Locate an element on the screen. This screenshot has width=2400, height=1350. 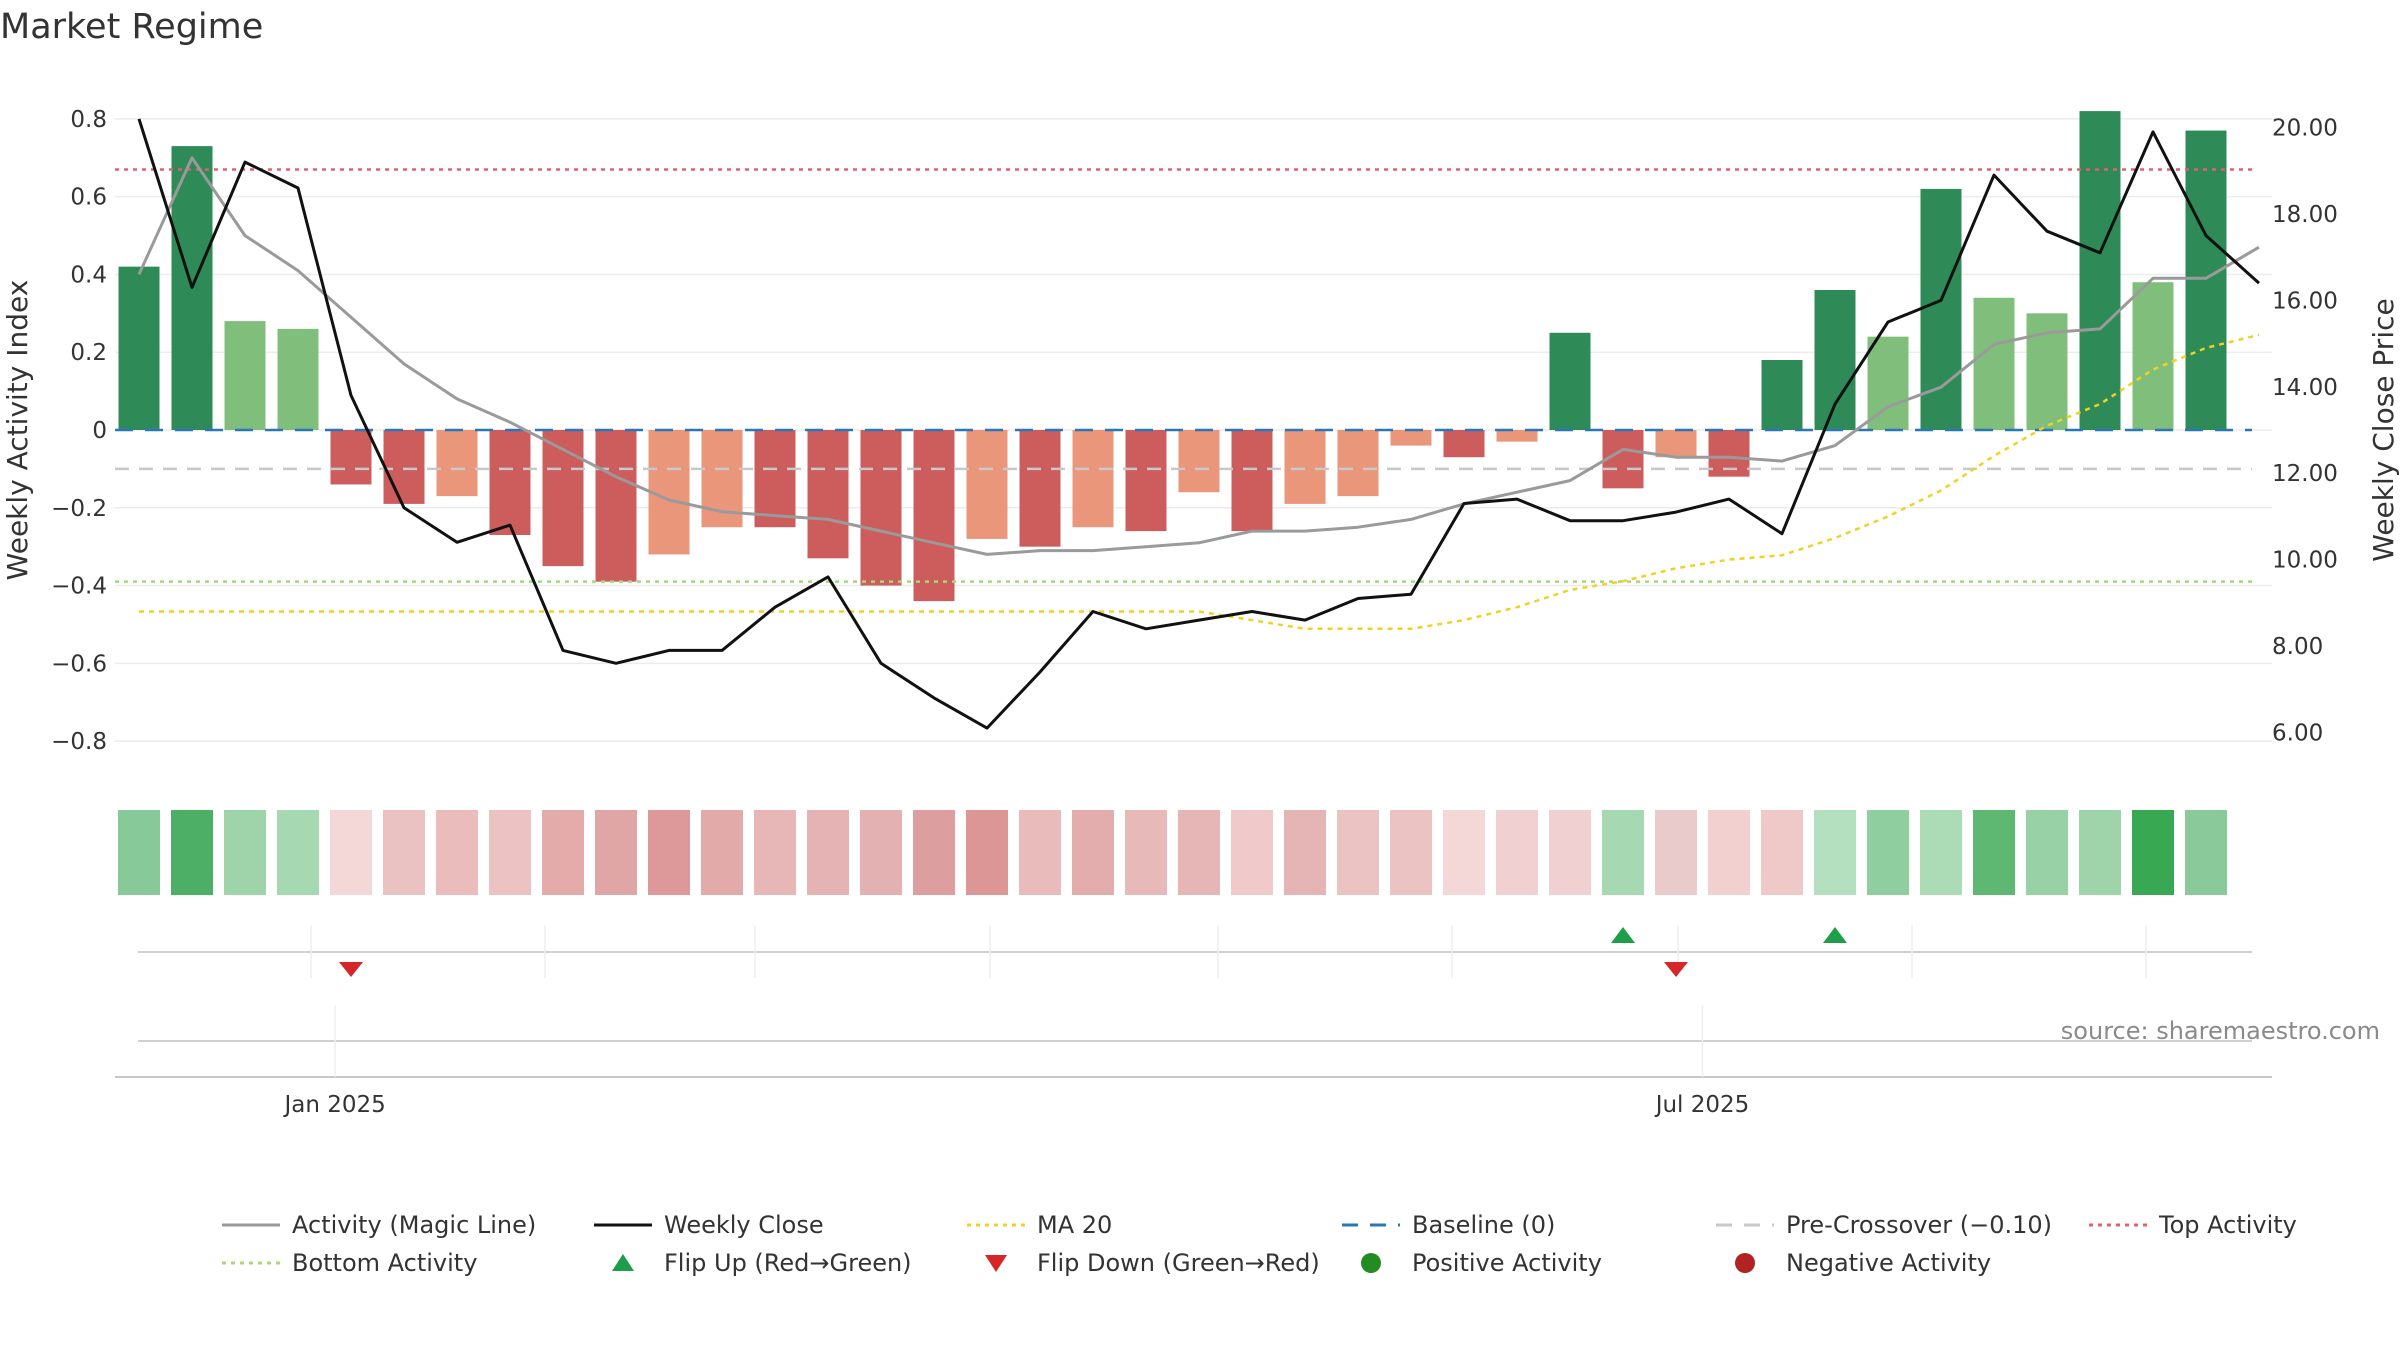
bottom-panel: Jan 2025 Jul 2025 is located at coordinates (1193, 1061).